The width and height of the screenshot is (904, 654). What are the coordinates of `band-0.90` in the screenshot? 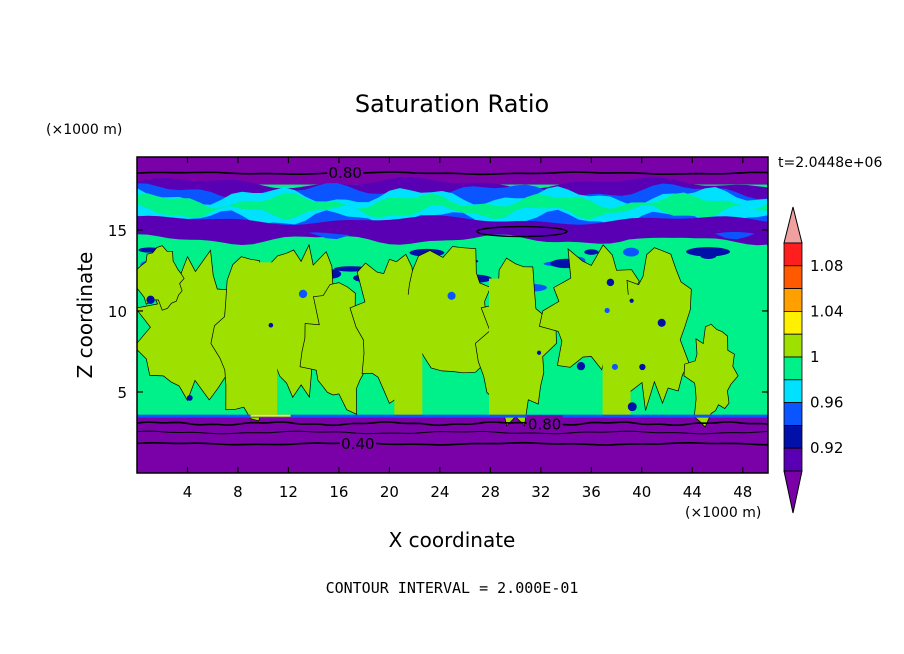 It's located at (452, 228).